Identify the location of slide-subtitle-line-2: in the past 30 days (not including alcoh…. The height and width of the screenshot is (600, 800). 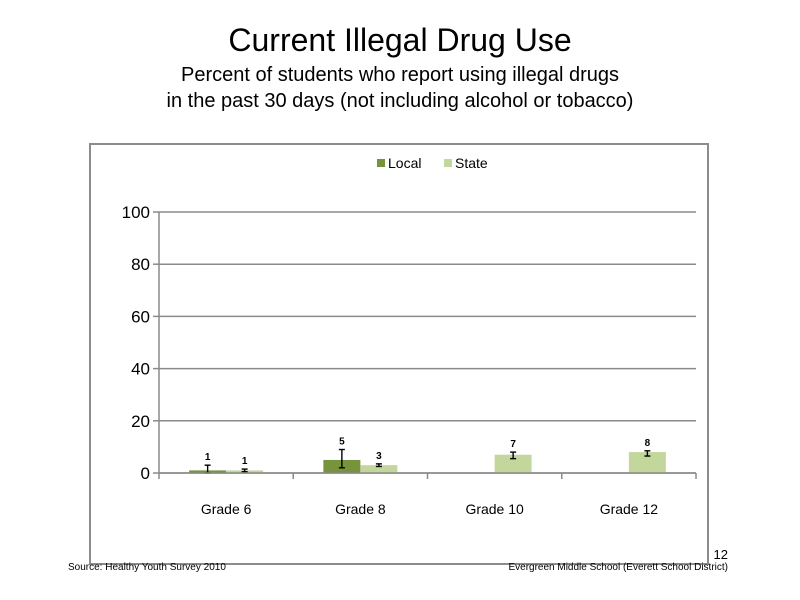
(400, 101).